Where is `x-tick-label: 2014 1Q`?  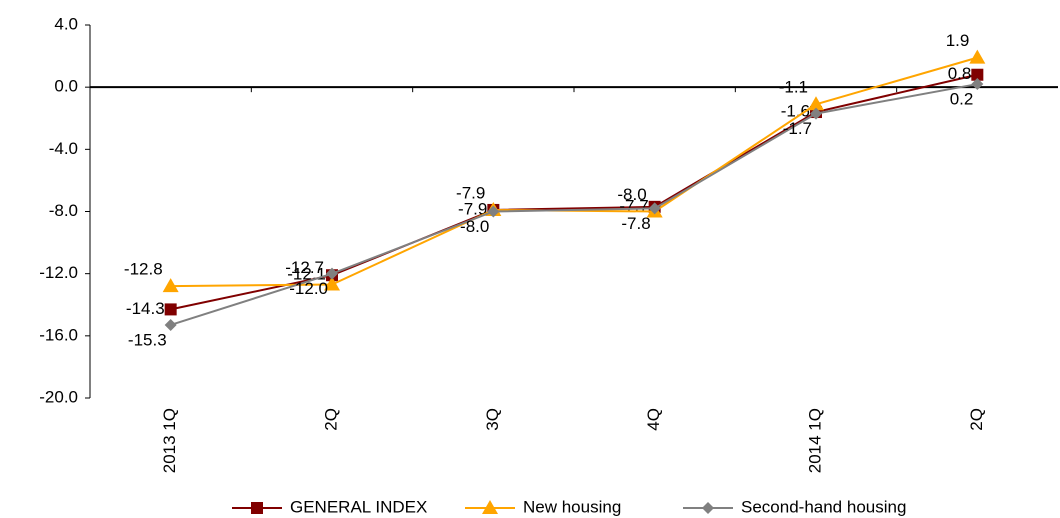 x-tick-label: 2014 1Q is located at coordinates (814, 440).